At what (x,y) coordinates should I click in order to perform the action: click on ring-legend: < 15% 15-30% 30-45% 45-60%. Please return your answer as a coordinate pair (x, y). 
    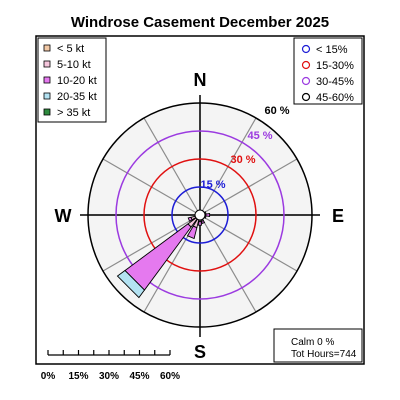
    Looking at the image, I should click on (328, 71).